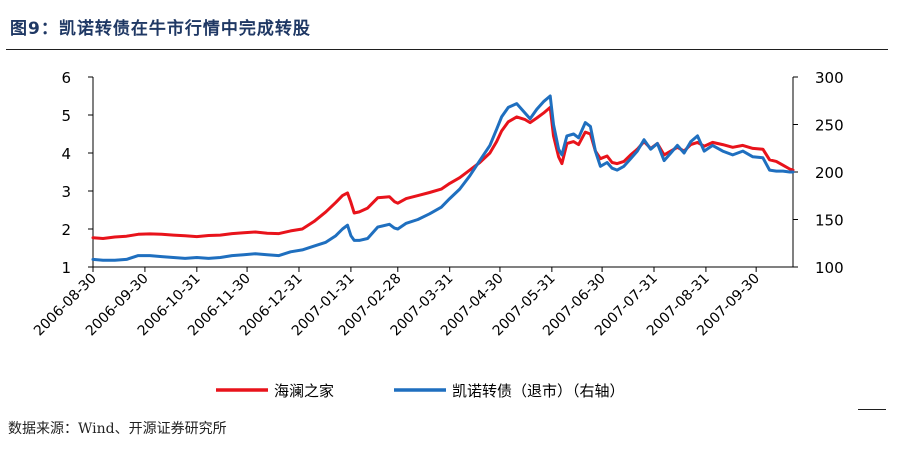 The height and width of the screenshot is (453, 901). What do you see at coordinates (66, 268) in the screenshot?
I see `left-tick-label: 1` at bounding box center [66, 268].